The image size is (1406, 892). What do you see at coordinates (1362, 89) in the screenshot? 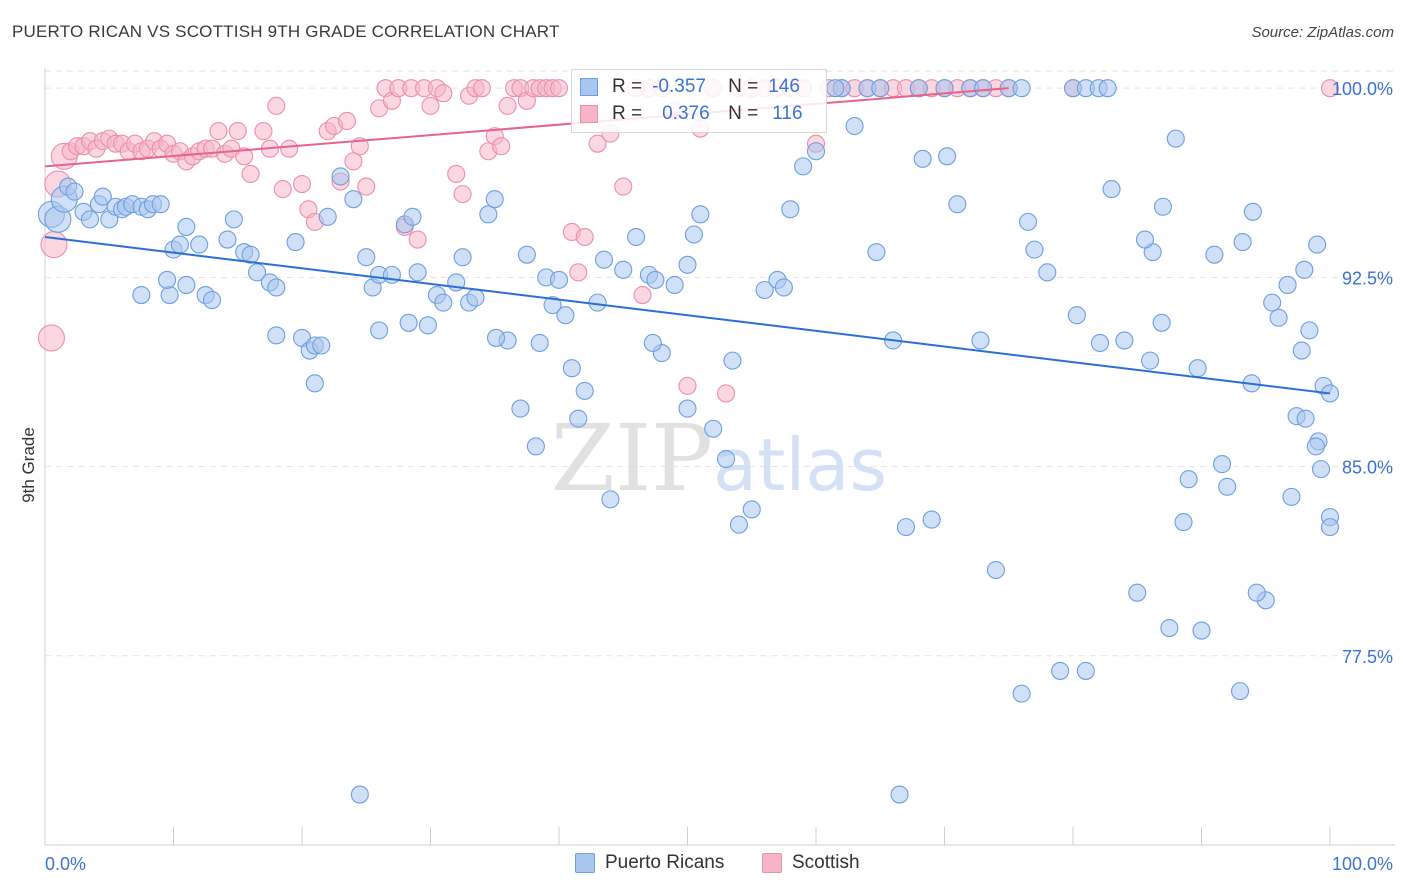
I see `y-tick-label: 100.0%` at bounding box center [1362, 89].